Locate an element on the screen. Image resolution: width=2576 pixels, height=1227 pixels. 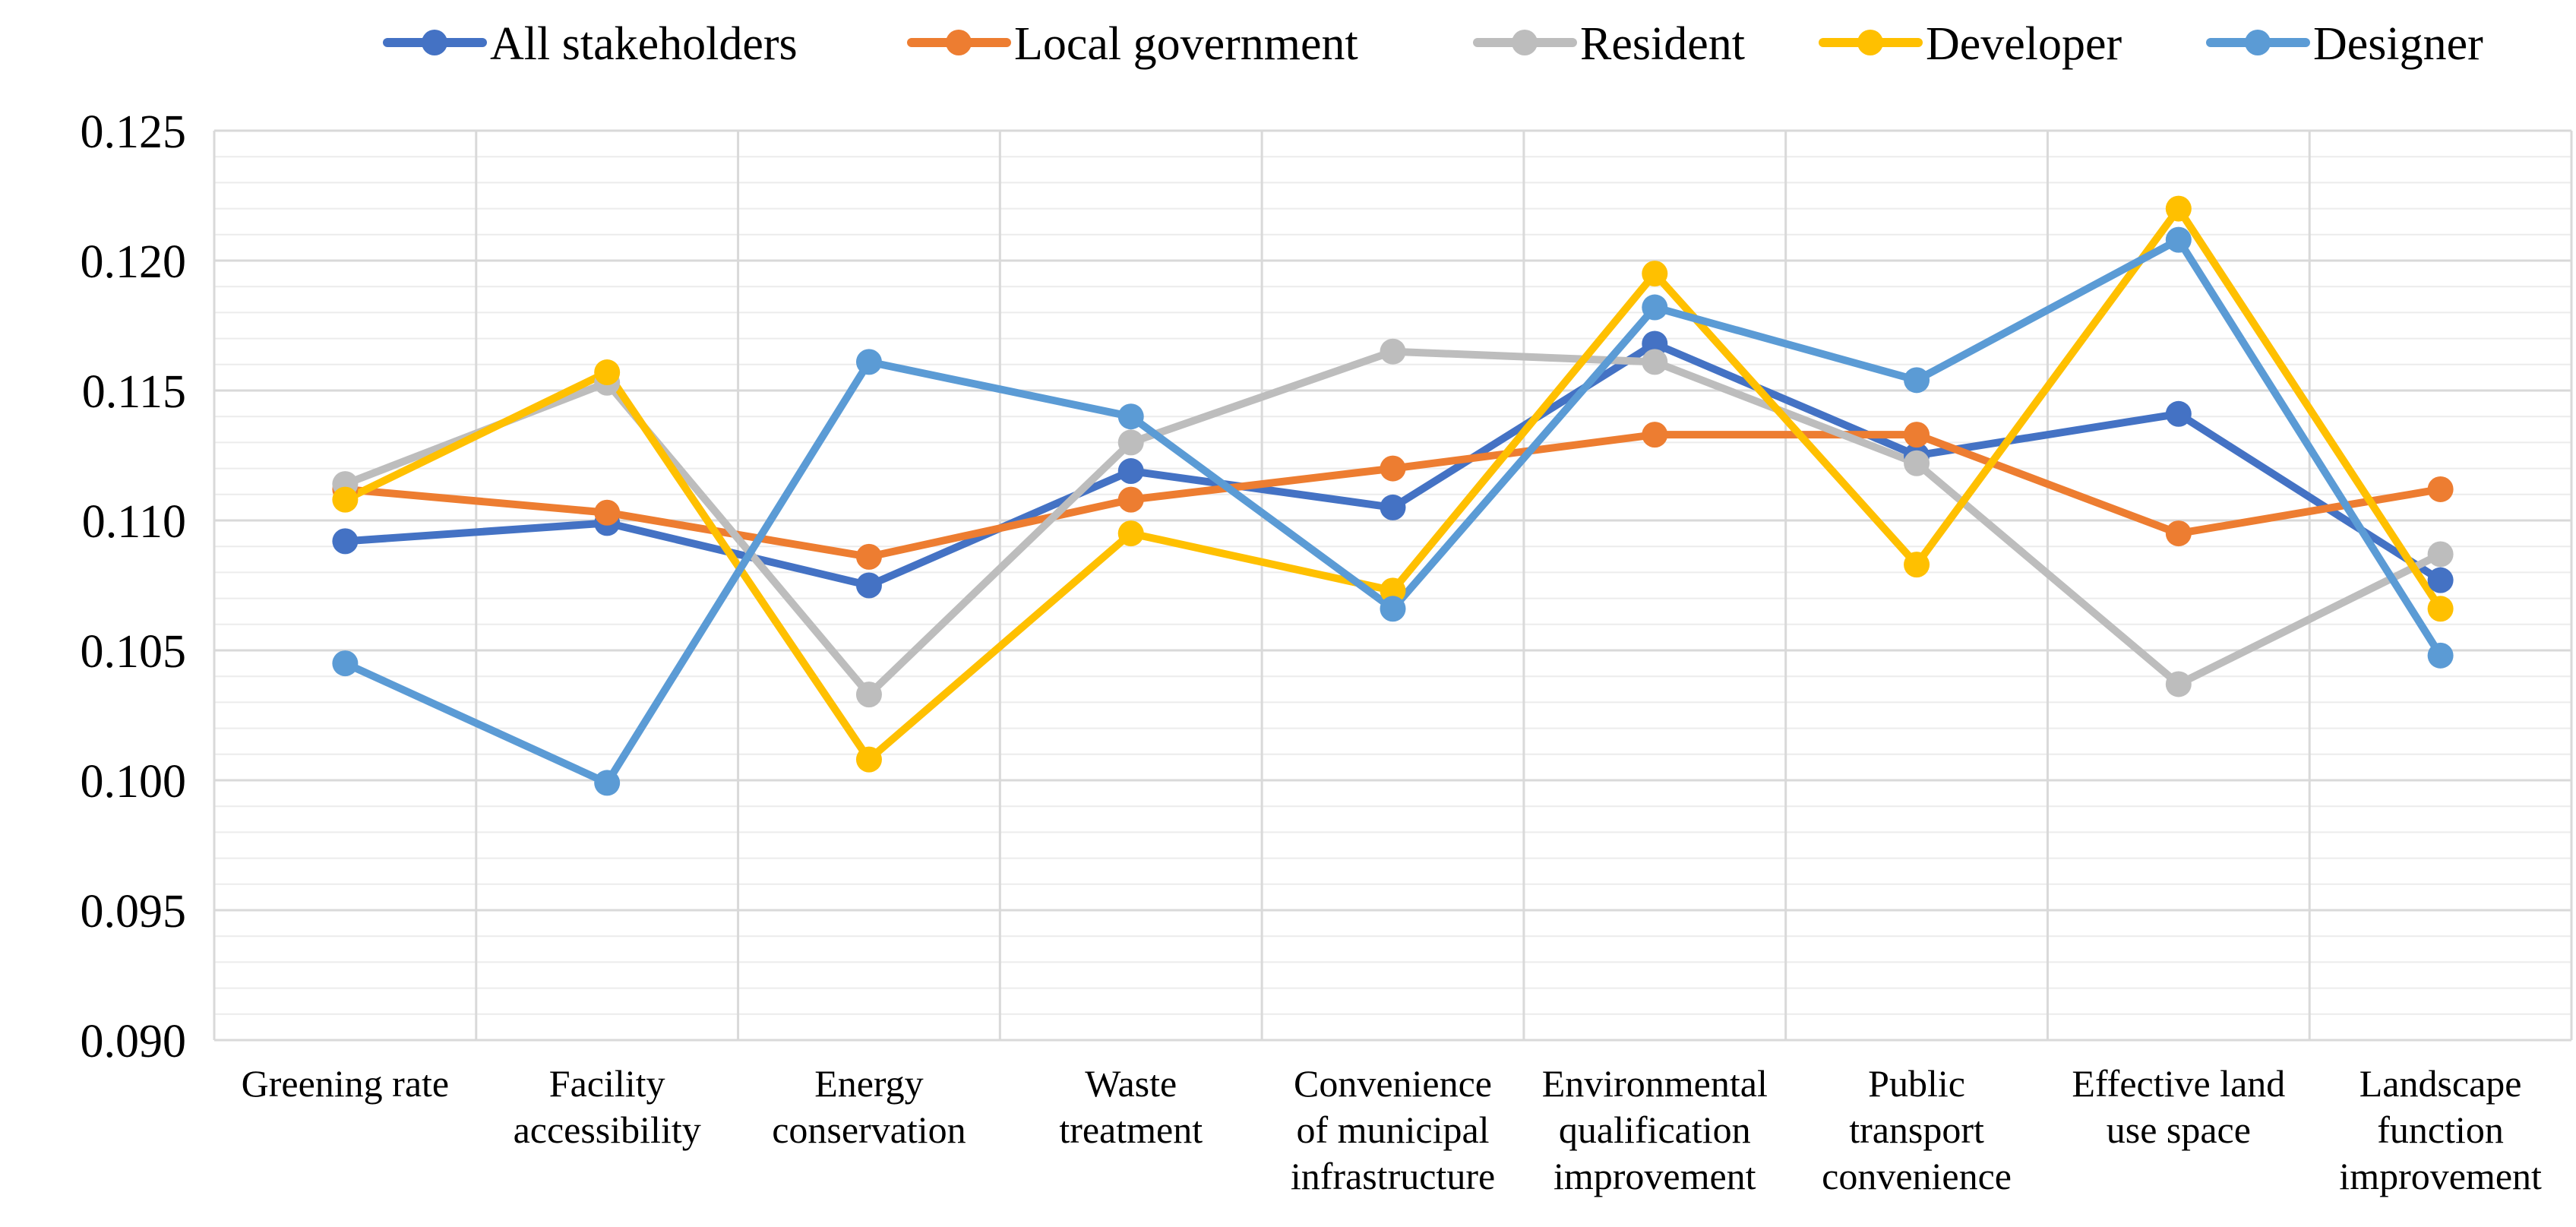
y-axis-tick-labels: 0.090 0.095 0.100 0.105 0.110 0.115 0.120 0.125 is located at coordinates (134, 586).